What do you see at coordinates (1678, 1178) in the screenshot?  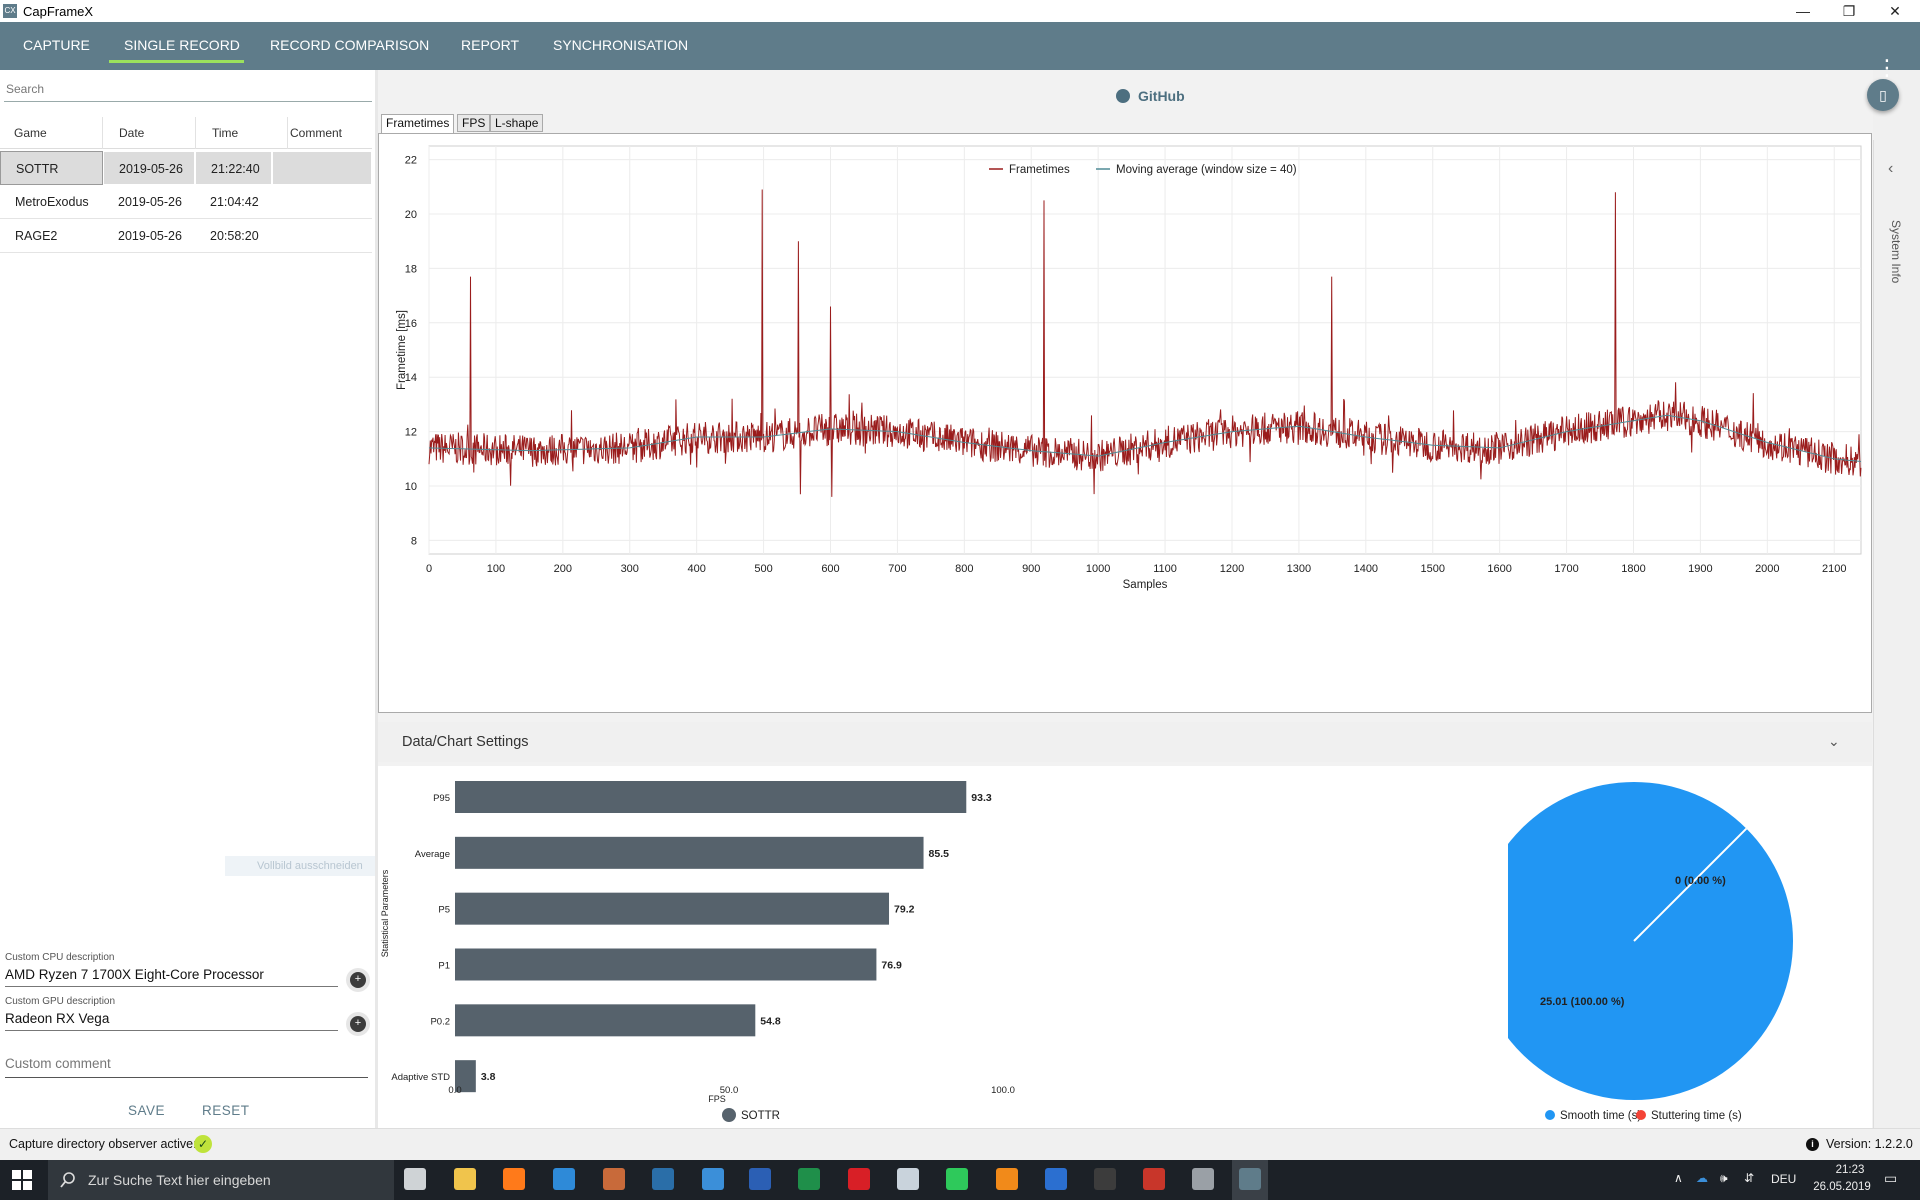 I see `tray-chevron-up-icon: ∧` at bounding box center [1678, 1178].